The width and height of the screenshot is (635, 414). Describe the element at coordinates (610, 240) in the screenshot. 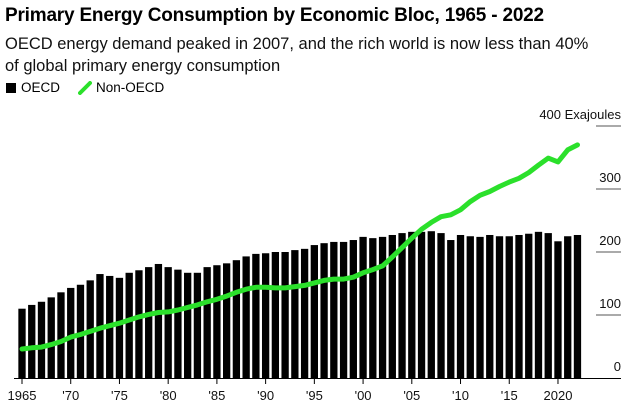

I see `y-tick-label: 200` at that location.